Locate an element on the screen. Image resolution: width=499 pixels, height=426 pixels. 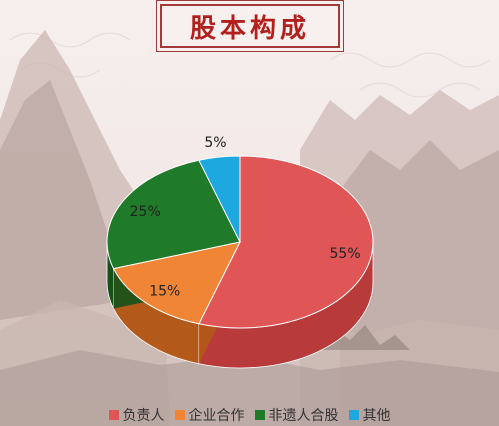
data-label-0: 55% is located at coordinates (345, 254).